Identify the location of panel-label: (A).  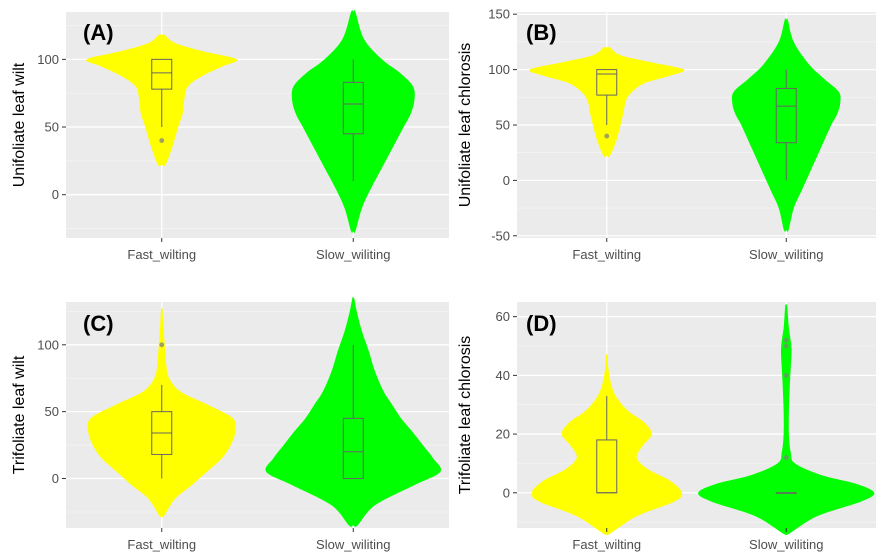
(98, 32).